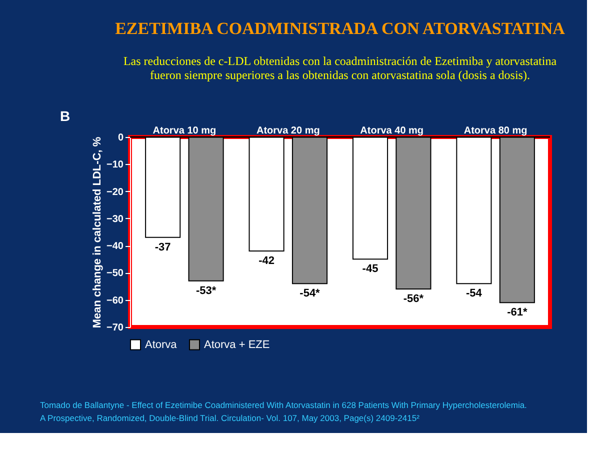 The image size is (600, 450). What do you see at coordinates (230, 418) in the screenshot?
I see `text: A Prospective, Randomized, Double-Blind Trial. Circulation- Vol. 107, May 2003, Page(s) 2409-2415²` at bounding box center [230, 418].